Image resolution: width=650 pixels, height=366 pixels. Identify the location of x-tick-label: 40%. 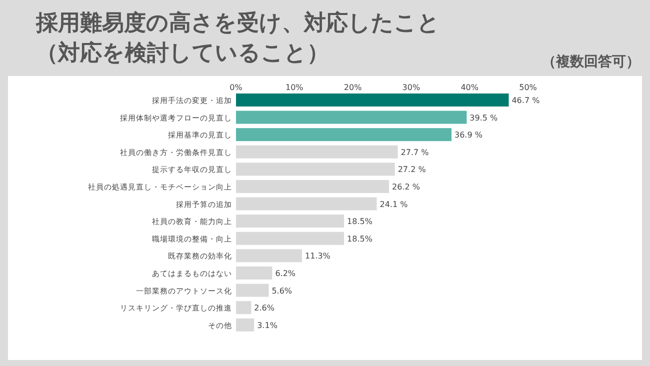
(469, 87).